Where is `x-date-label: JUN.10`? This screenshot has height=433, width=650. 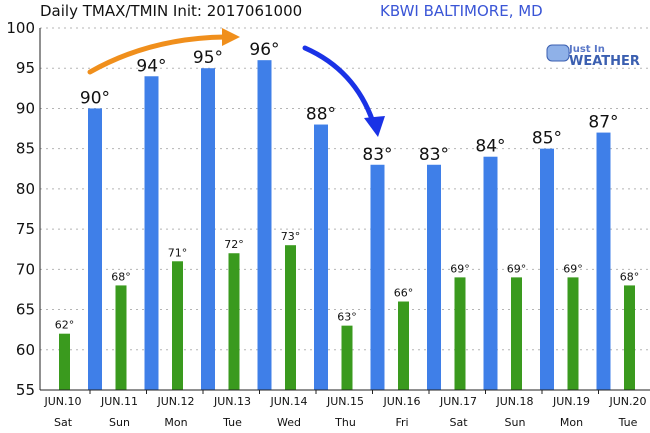 x-date-label: JUN.10 is located at coordinates (62, 401).